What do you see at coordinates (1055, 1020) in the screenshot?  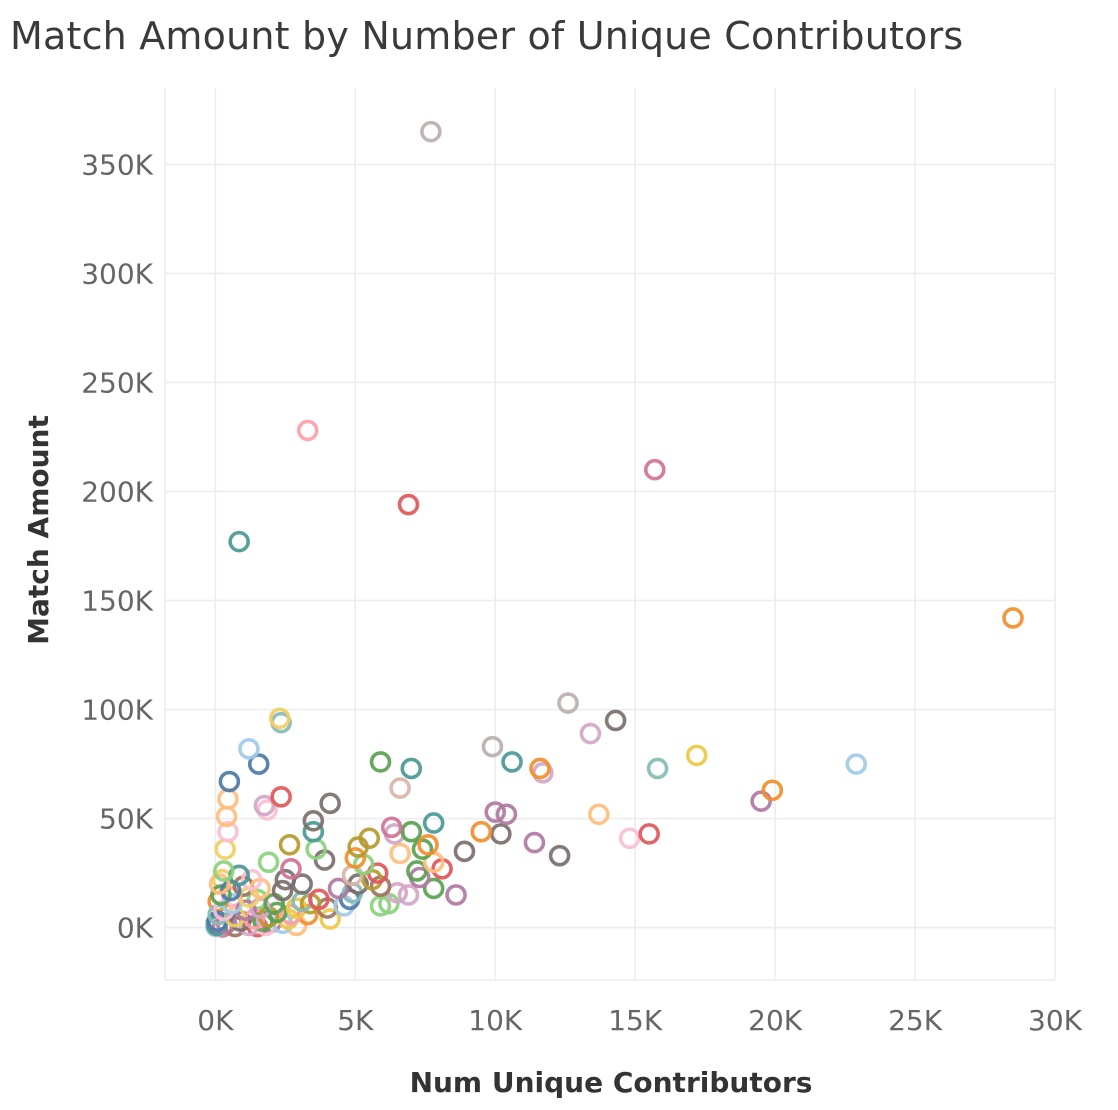 I see `x-tick-label: 30K` at bounding box center [1055, 1020].